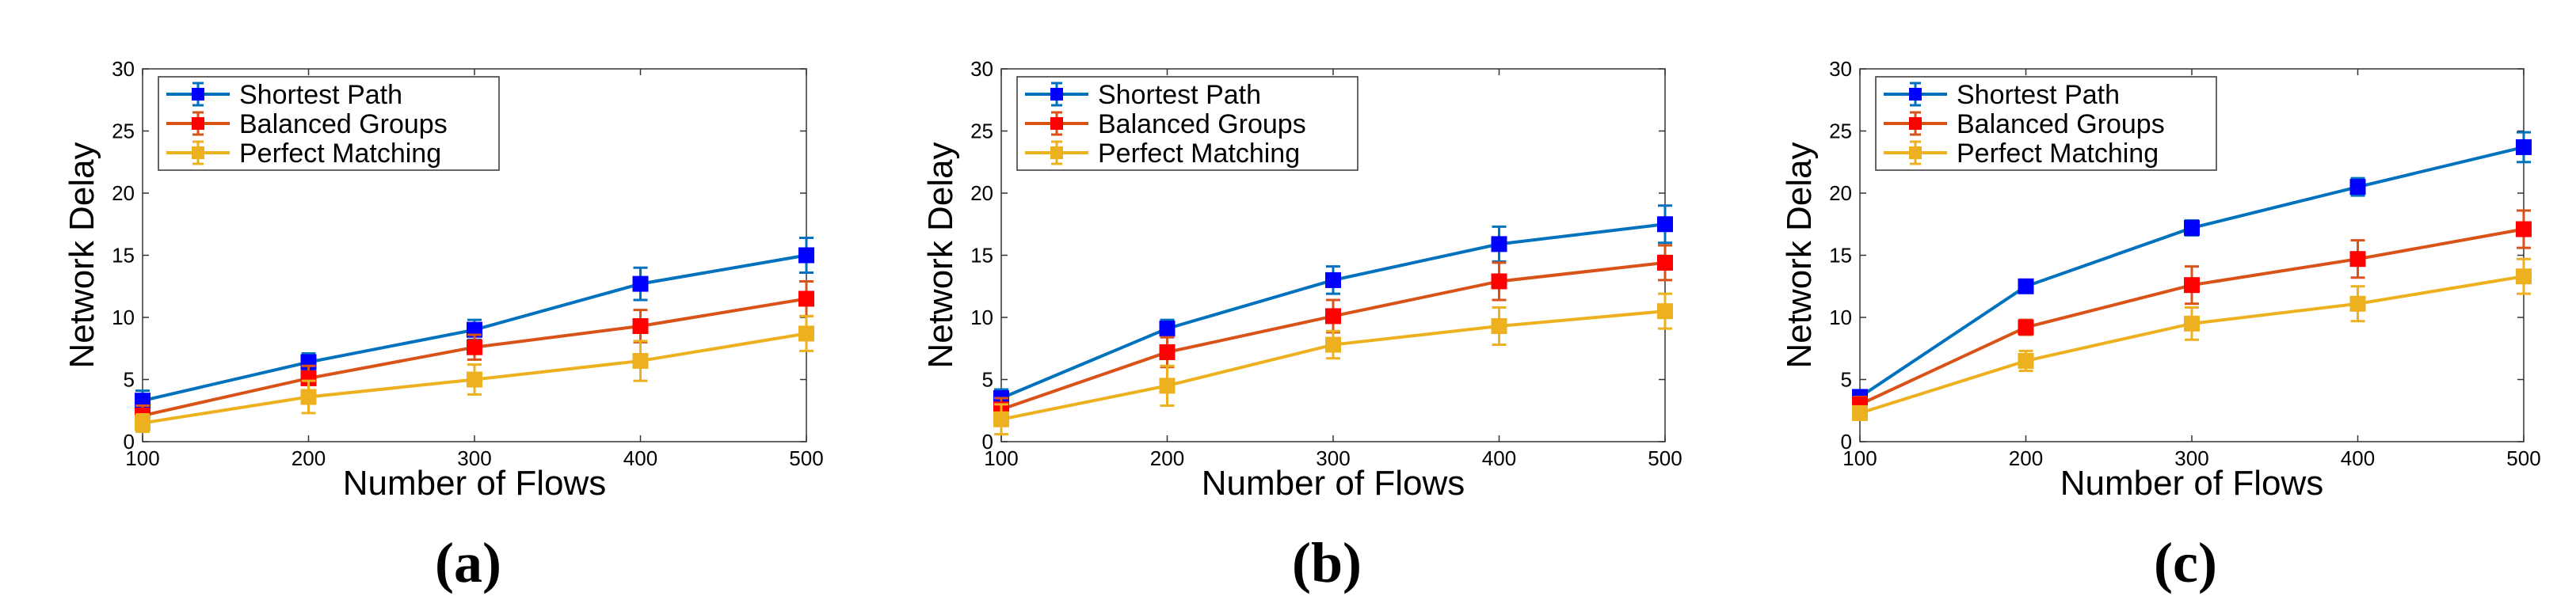 This screenshot has height=615, width=2576. I want to click on legend-box, so click(329, 123).